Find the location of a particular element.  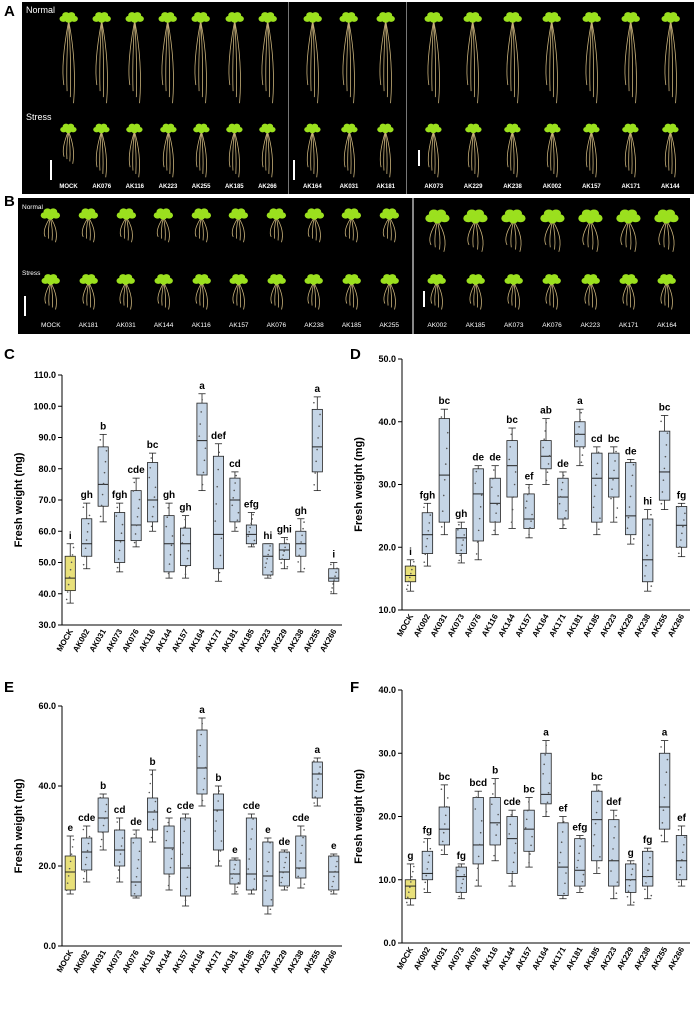

genotype-label: AK238 is located at coordinates (512, 187).